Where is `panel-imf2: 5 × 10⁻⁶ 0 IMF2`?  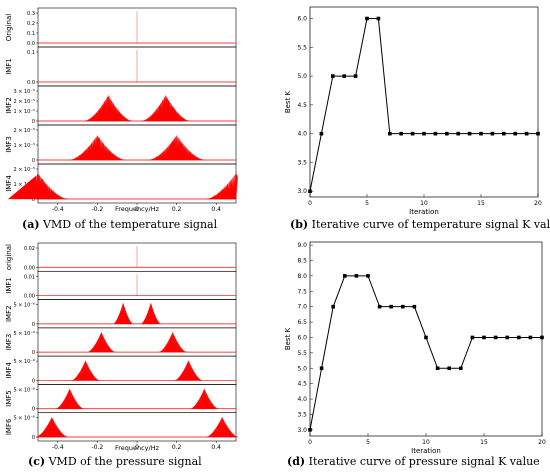 panel-imf2: 5 × 10⁻⁶ 0 IMF2 is located at coordinates (121, 314).